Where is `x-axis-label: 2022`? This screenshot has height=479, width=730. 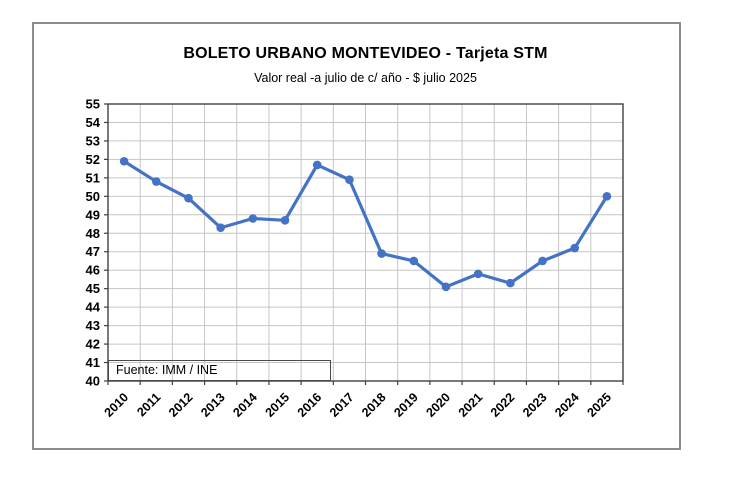 x-axis-label: 2022 is located at coordinates (503, 405).